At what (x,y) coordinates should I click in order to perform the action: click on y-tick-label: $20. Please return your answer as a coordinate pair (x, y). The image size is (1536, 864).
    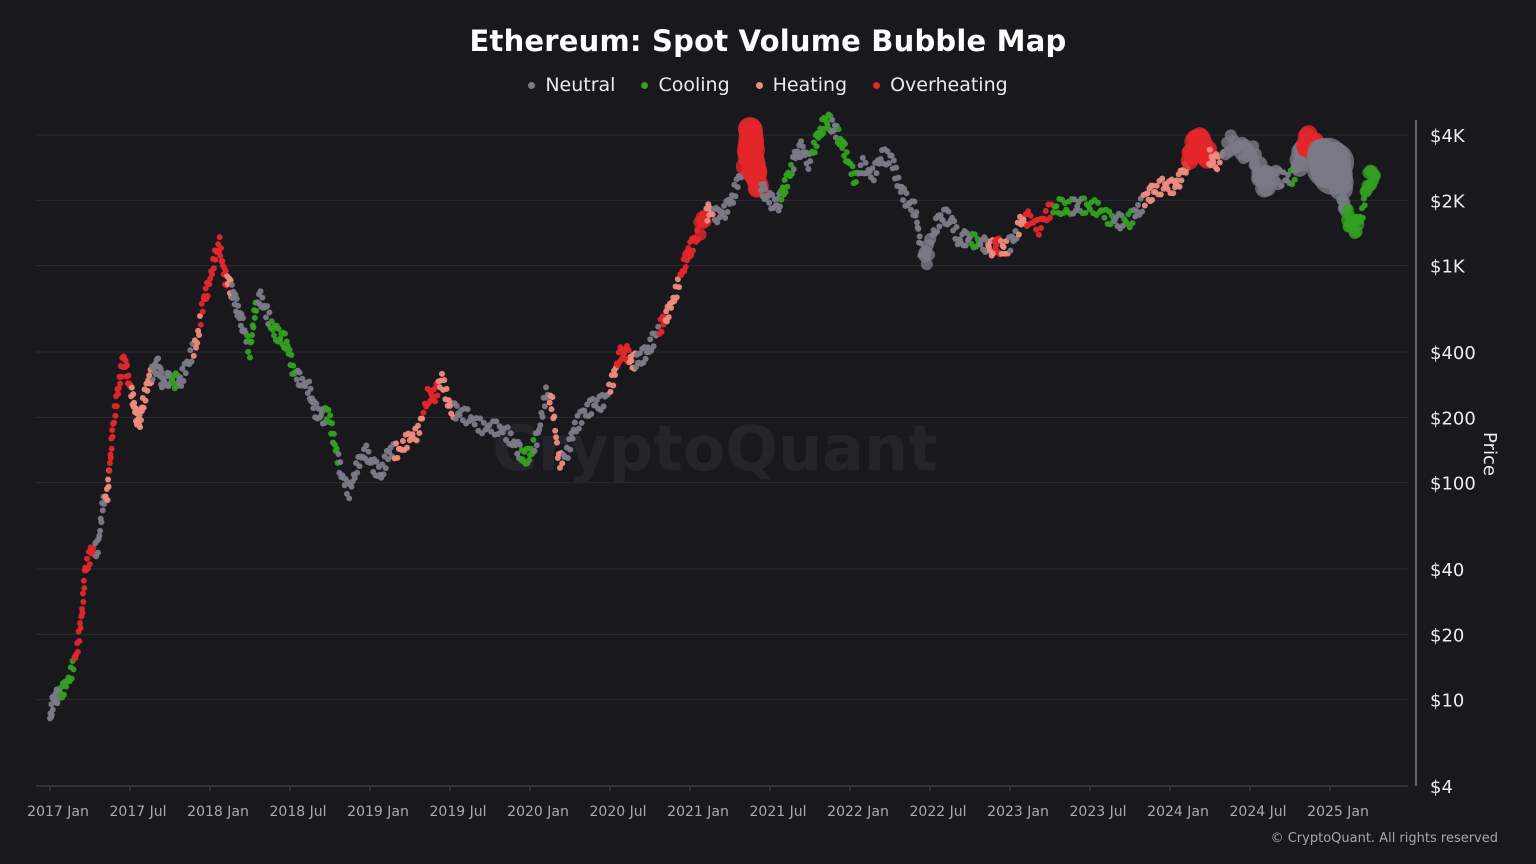
    Looking at the image, I should click on (1447, 635).